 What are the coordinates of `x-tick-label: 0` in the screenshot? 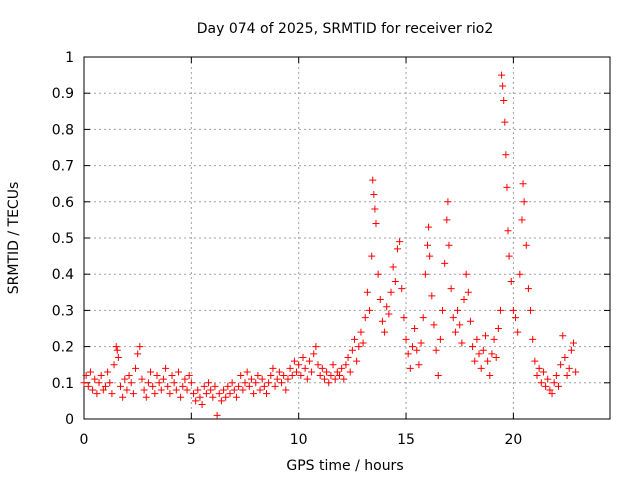 It's located at (84, 440).